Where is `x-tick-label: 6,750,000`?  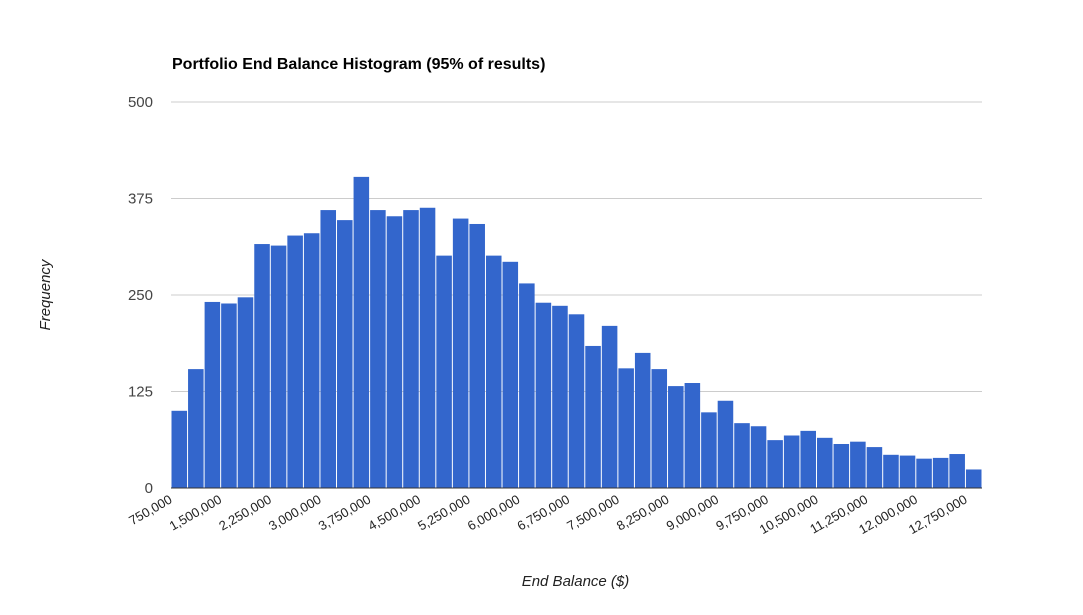 x-tick-label: 6,750,000 is located at coordinates (544, 513).